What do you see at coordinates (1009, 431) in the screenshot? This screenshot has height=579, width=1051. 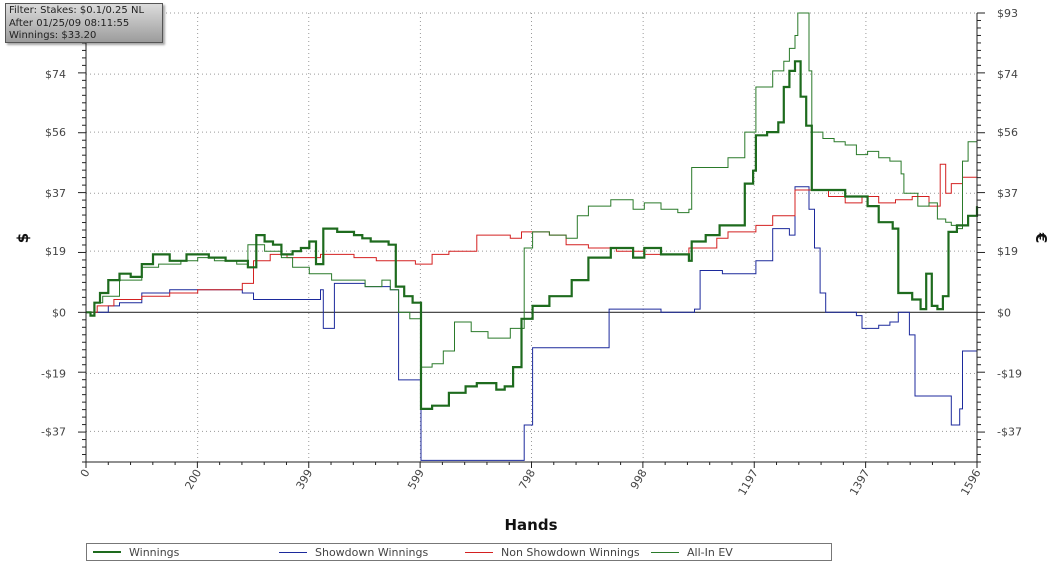 I see `y-tick-label-right: -$37` at bounding box center [1009, 431].